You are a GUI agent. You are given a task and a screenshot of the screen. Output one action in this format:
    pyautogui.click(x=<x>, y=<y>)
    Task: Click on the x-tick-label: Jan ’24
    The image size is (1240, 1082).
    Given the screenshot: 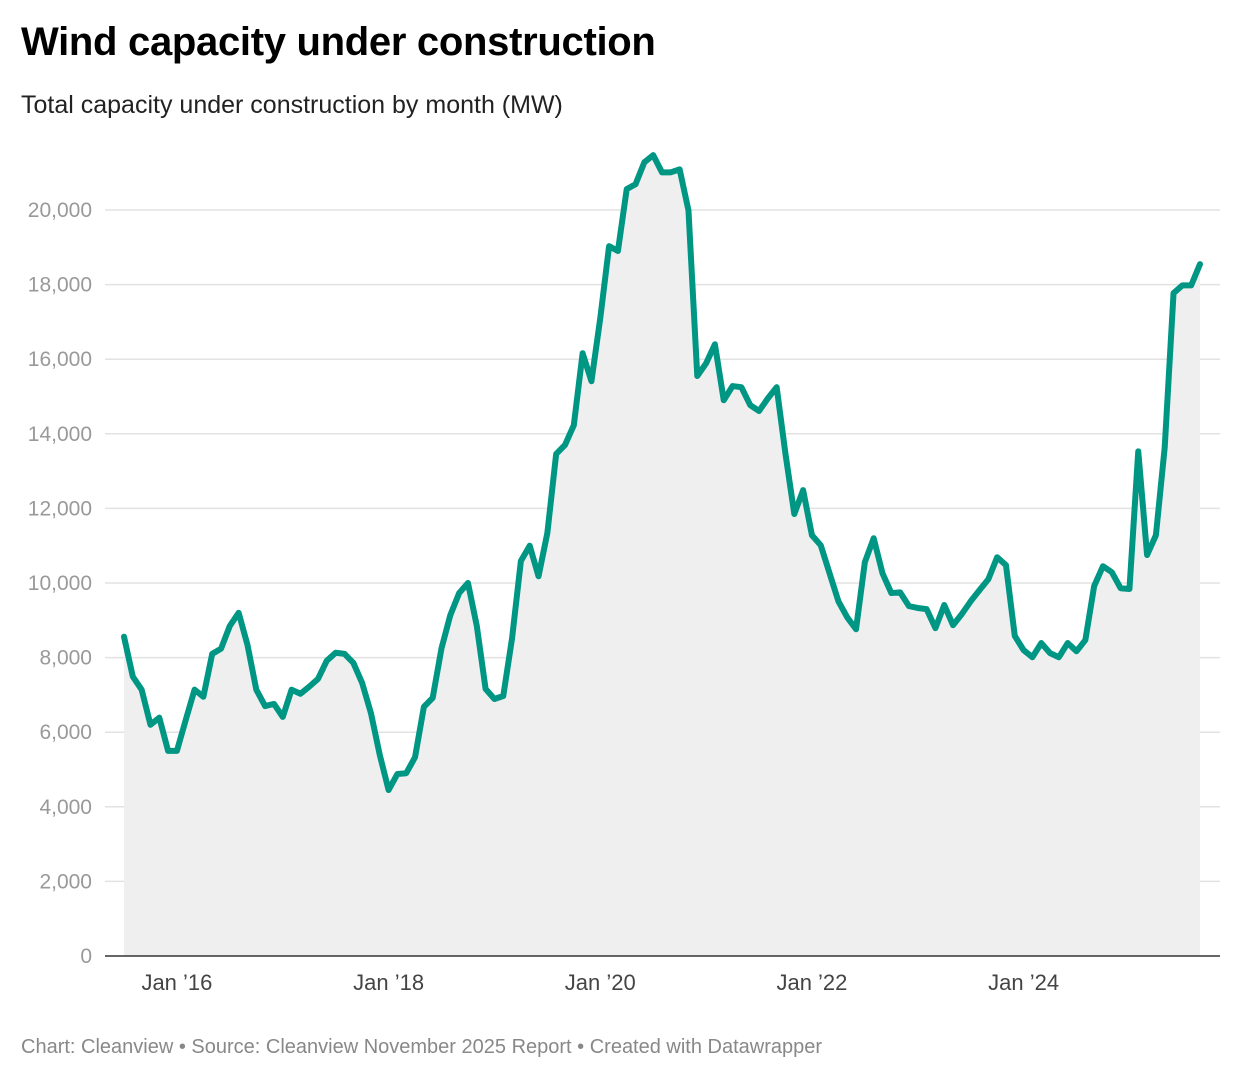 What is the action you would take?
    pyautogui.click(x=1023, y=982)
    